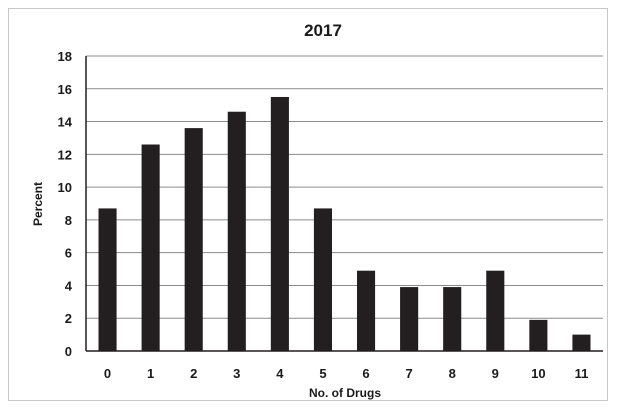 The height and width of the screenshot is (409, 617). I want to click on y-tick-label: 4, so click(69, 285).